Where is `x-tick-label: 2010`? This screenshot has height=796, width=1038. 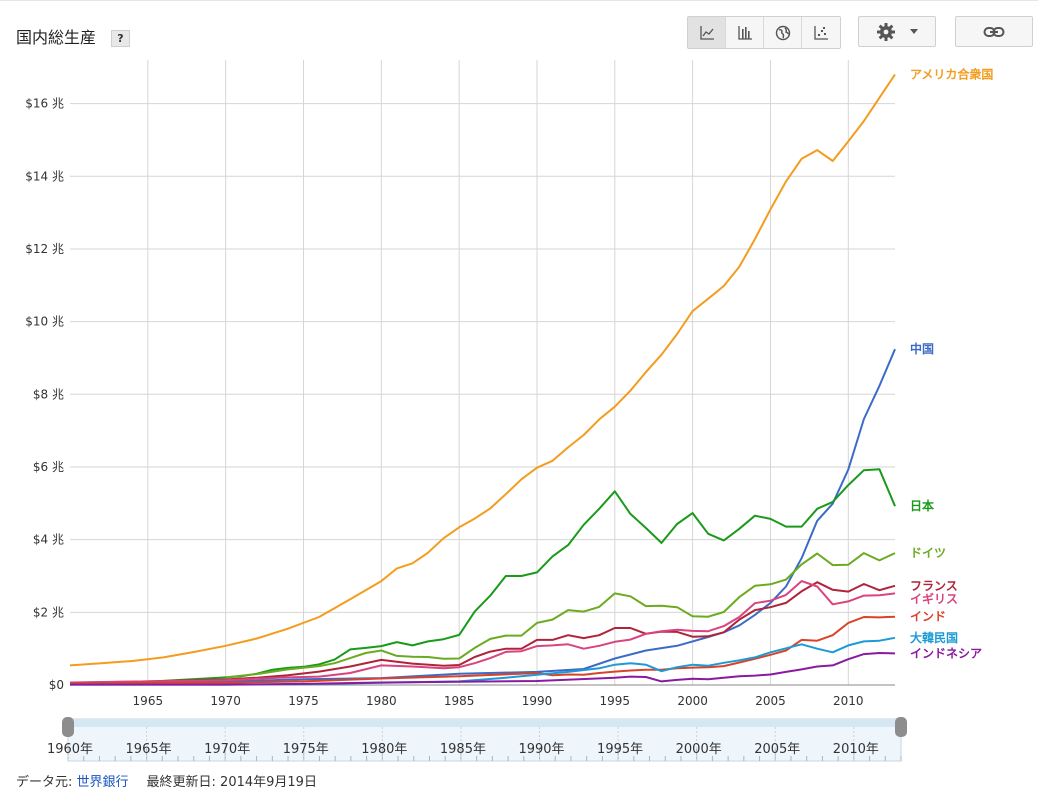 x-tick-label: 2010 is located at coordinates (848, 701).